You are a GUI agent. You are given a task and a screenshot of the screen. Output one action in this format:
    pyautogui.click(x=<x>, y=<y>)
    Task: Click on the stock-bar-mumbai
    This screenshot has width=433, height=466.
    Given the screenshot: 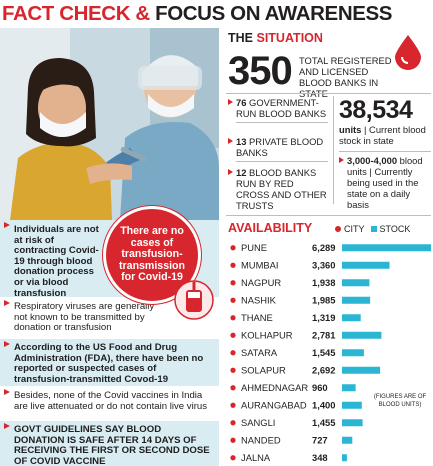 What is the action you would take?
    pyautogui.click(x=366, y=265)
    